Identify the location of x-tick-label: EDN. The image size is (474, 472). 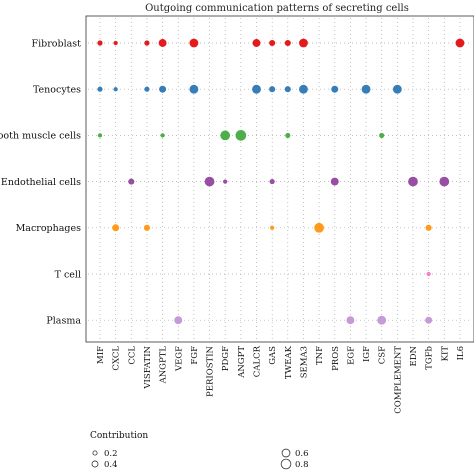
(414, 355).